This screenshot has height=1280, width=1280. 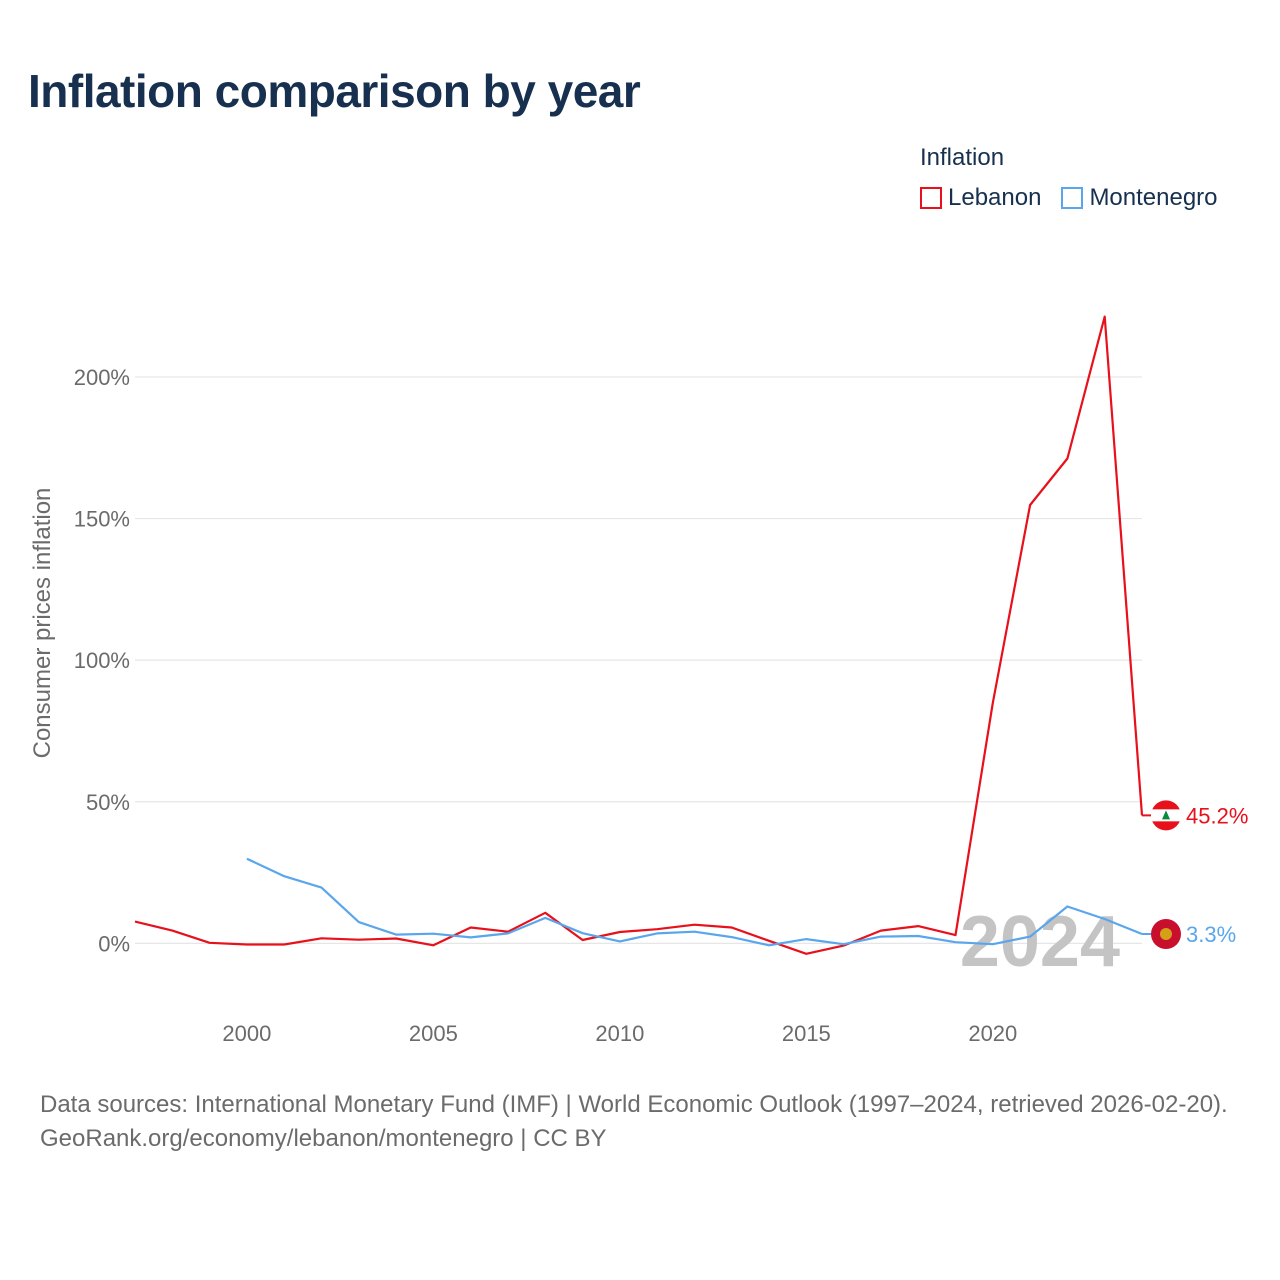 What do you see at coordinates (1040, 942) in the screenshot?
I see `current-year-watermark: 2024` at bounding box center [1040, 942].